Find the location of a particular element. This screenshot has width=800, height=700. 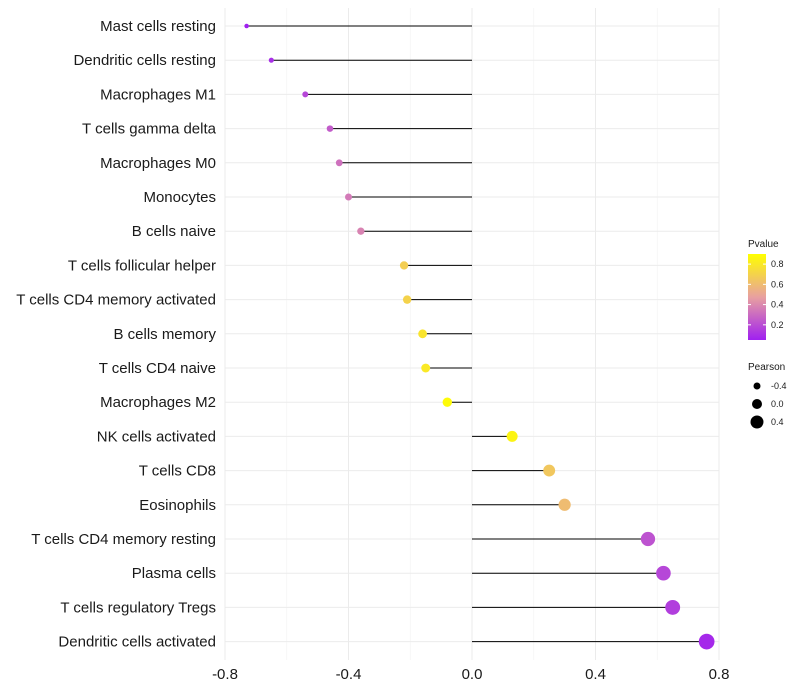

category-label: Macrophages M0 is located at coordinates (158, 163).